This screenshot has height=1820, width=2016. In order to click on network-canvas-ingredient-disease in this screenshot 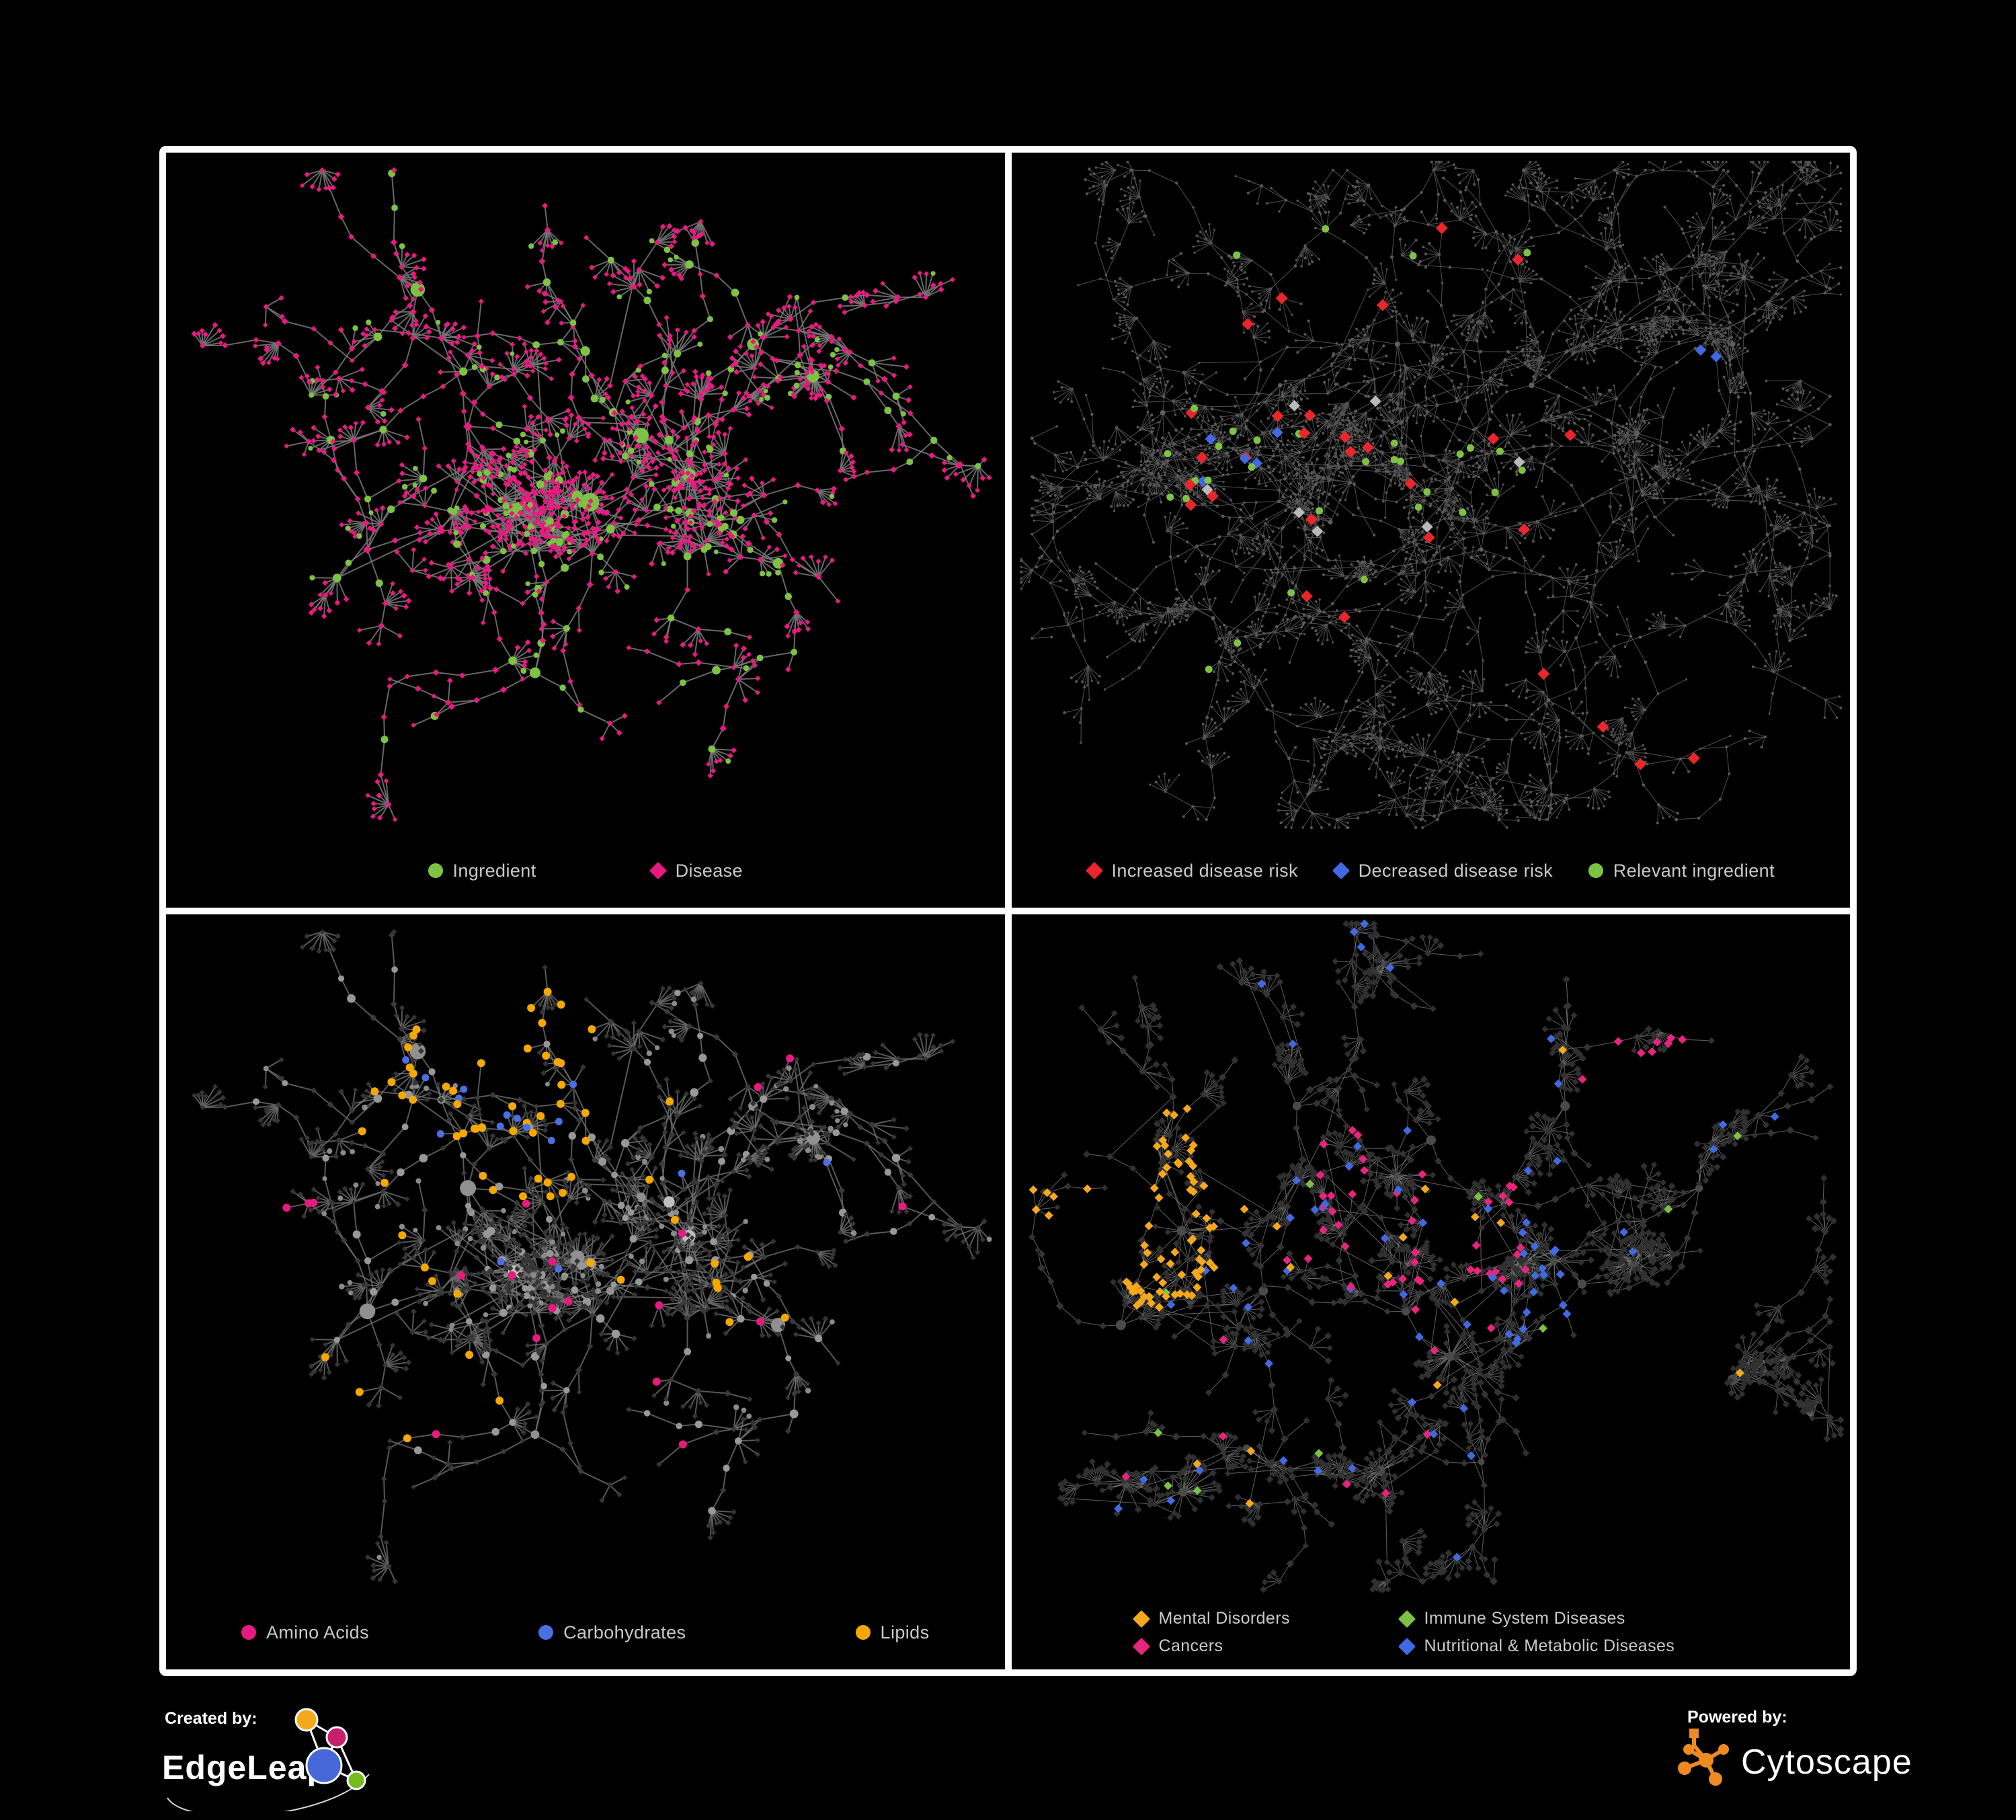, I will do `click(591, 494)`.